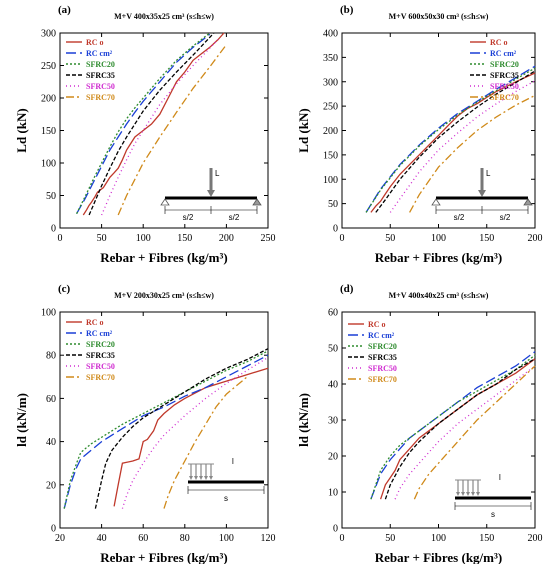 This screenshot has height=564, width=550. Describe the element at coordinates (330, 58) in the screenshot. I see `y-tick-label: 350` at that location.